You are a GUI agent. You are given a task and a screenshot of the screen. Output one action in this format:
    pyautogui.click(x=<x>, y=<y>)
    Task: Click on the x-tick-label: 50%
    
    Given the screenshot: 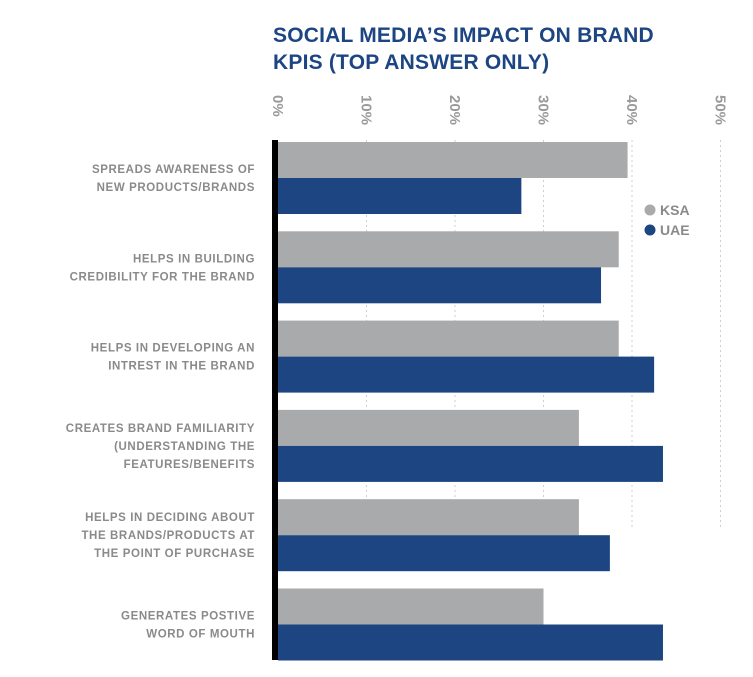 What is the action you would take?
    pyautogui.click(x=720, y=110)
    